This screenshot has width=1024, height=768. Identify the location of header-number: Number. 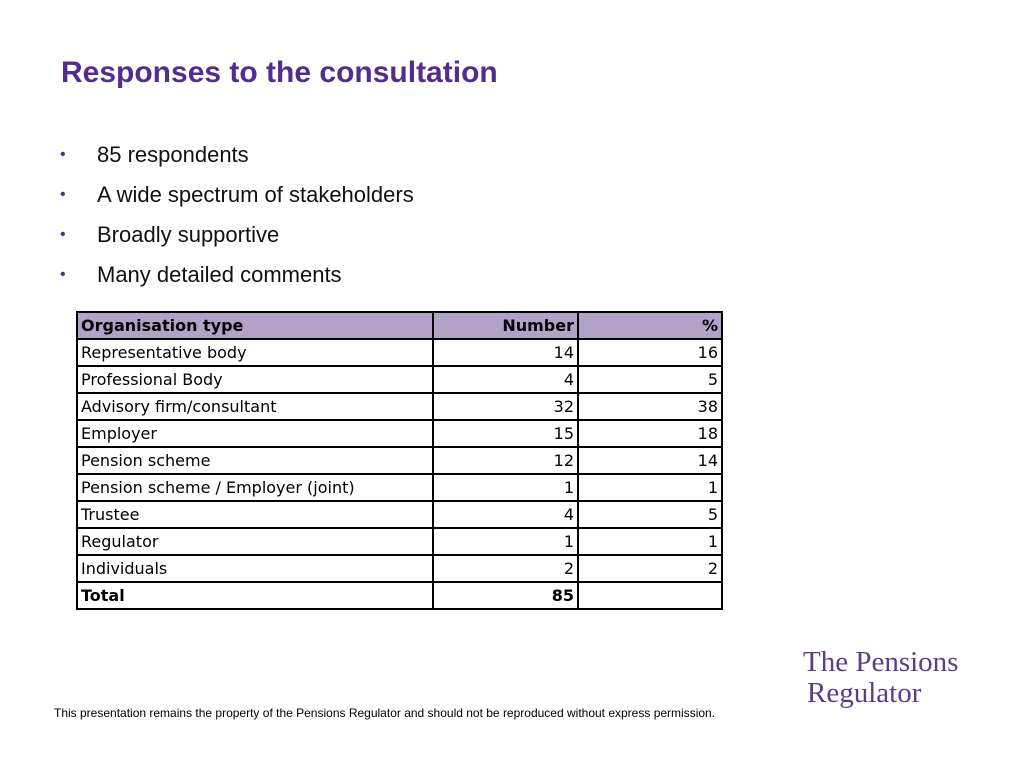
(505, 325).